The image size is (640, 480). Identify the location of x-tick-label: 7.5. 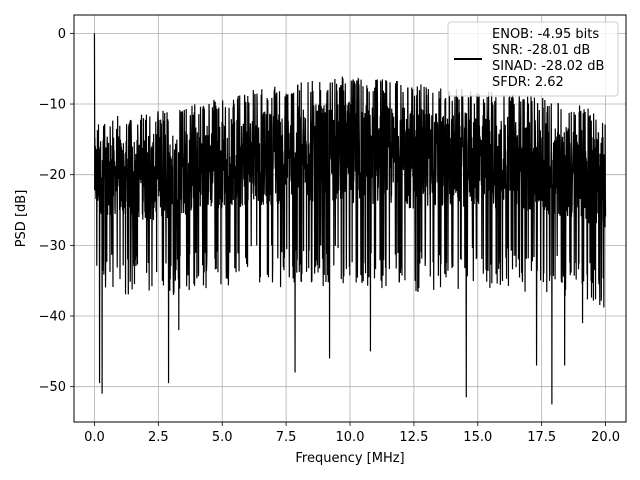
(286, 437).